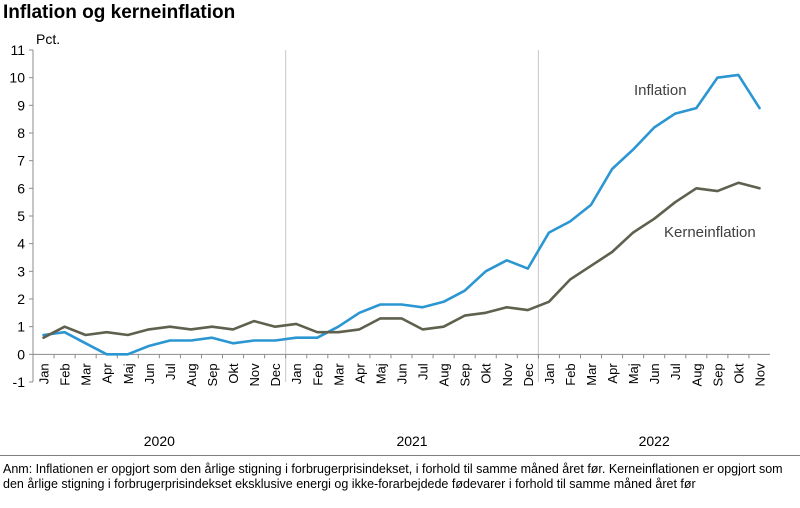 This screenshot has width=800, height=508. I want to click on series-label-kerneinflation: Kerneinflation, so click(710, 232).